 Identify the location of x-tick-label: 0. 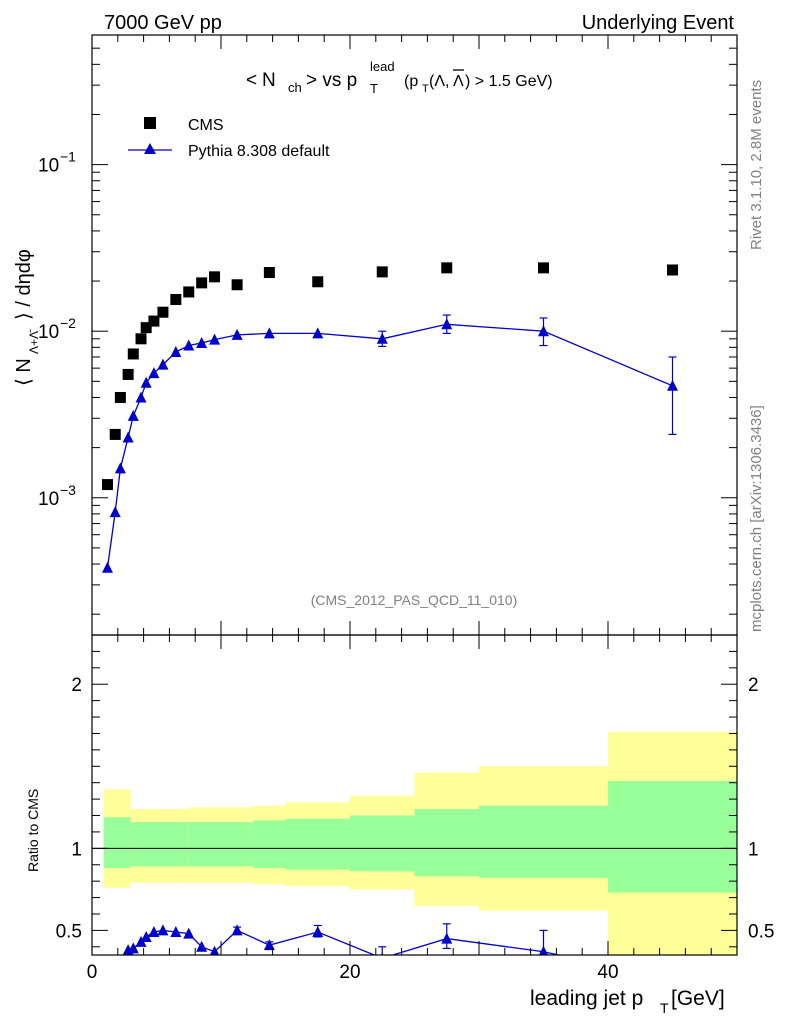
(92, 972).